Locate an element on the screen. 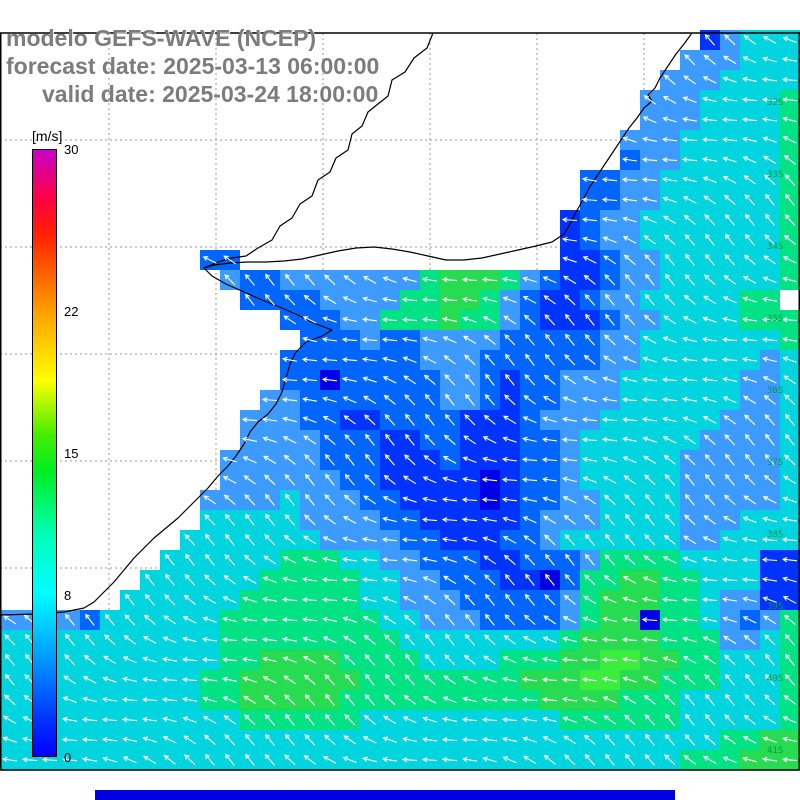 The height and width of the screenshot is (800, 800). latitude-label: 41S is located at coordinates (775, 751).